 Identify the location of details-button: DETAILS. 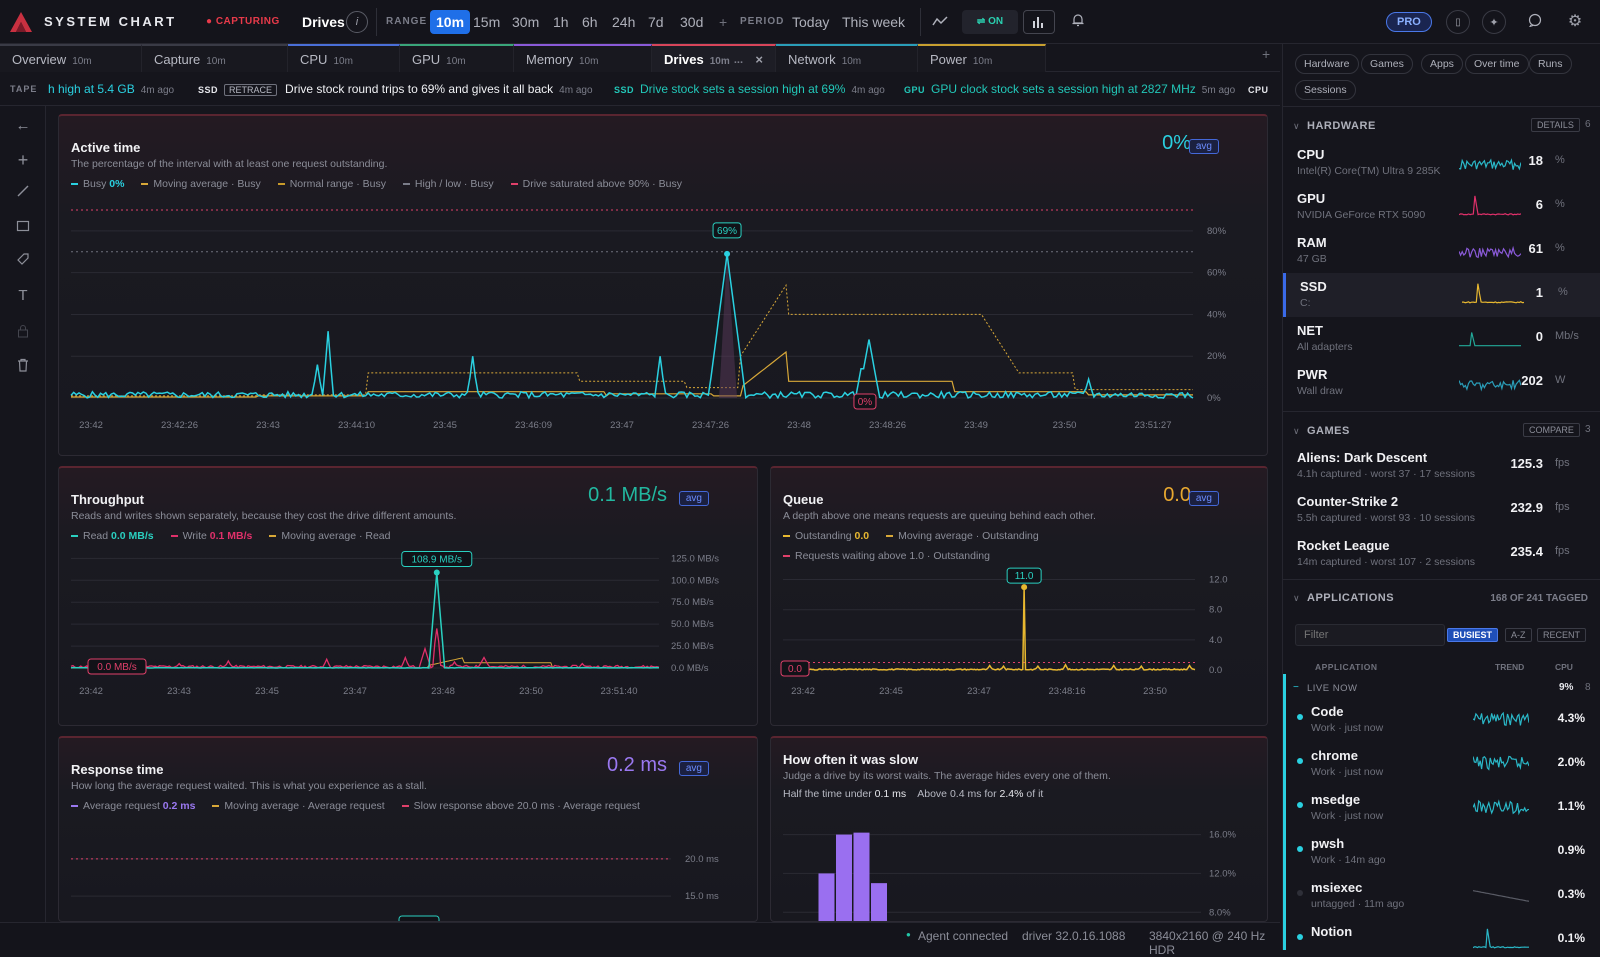
(1555, 125).